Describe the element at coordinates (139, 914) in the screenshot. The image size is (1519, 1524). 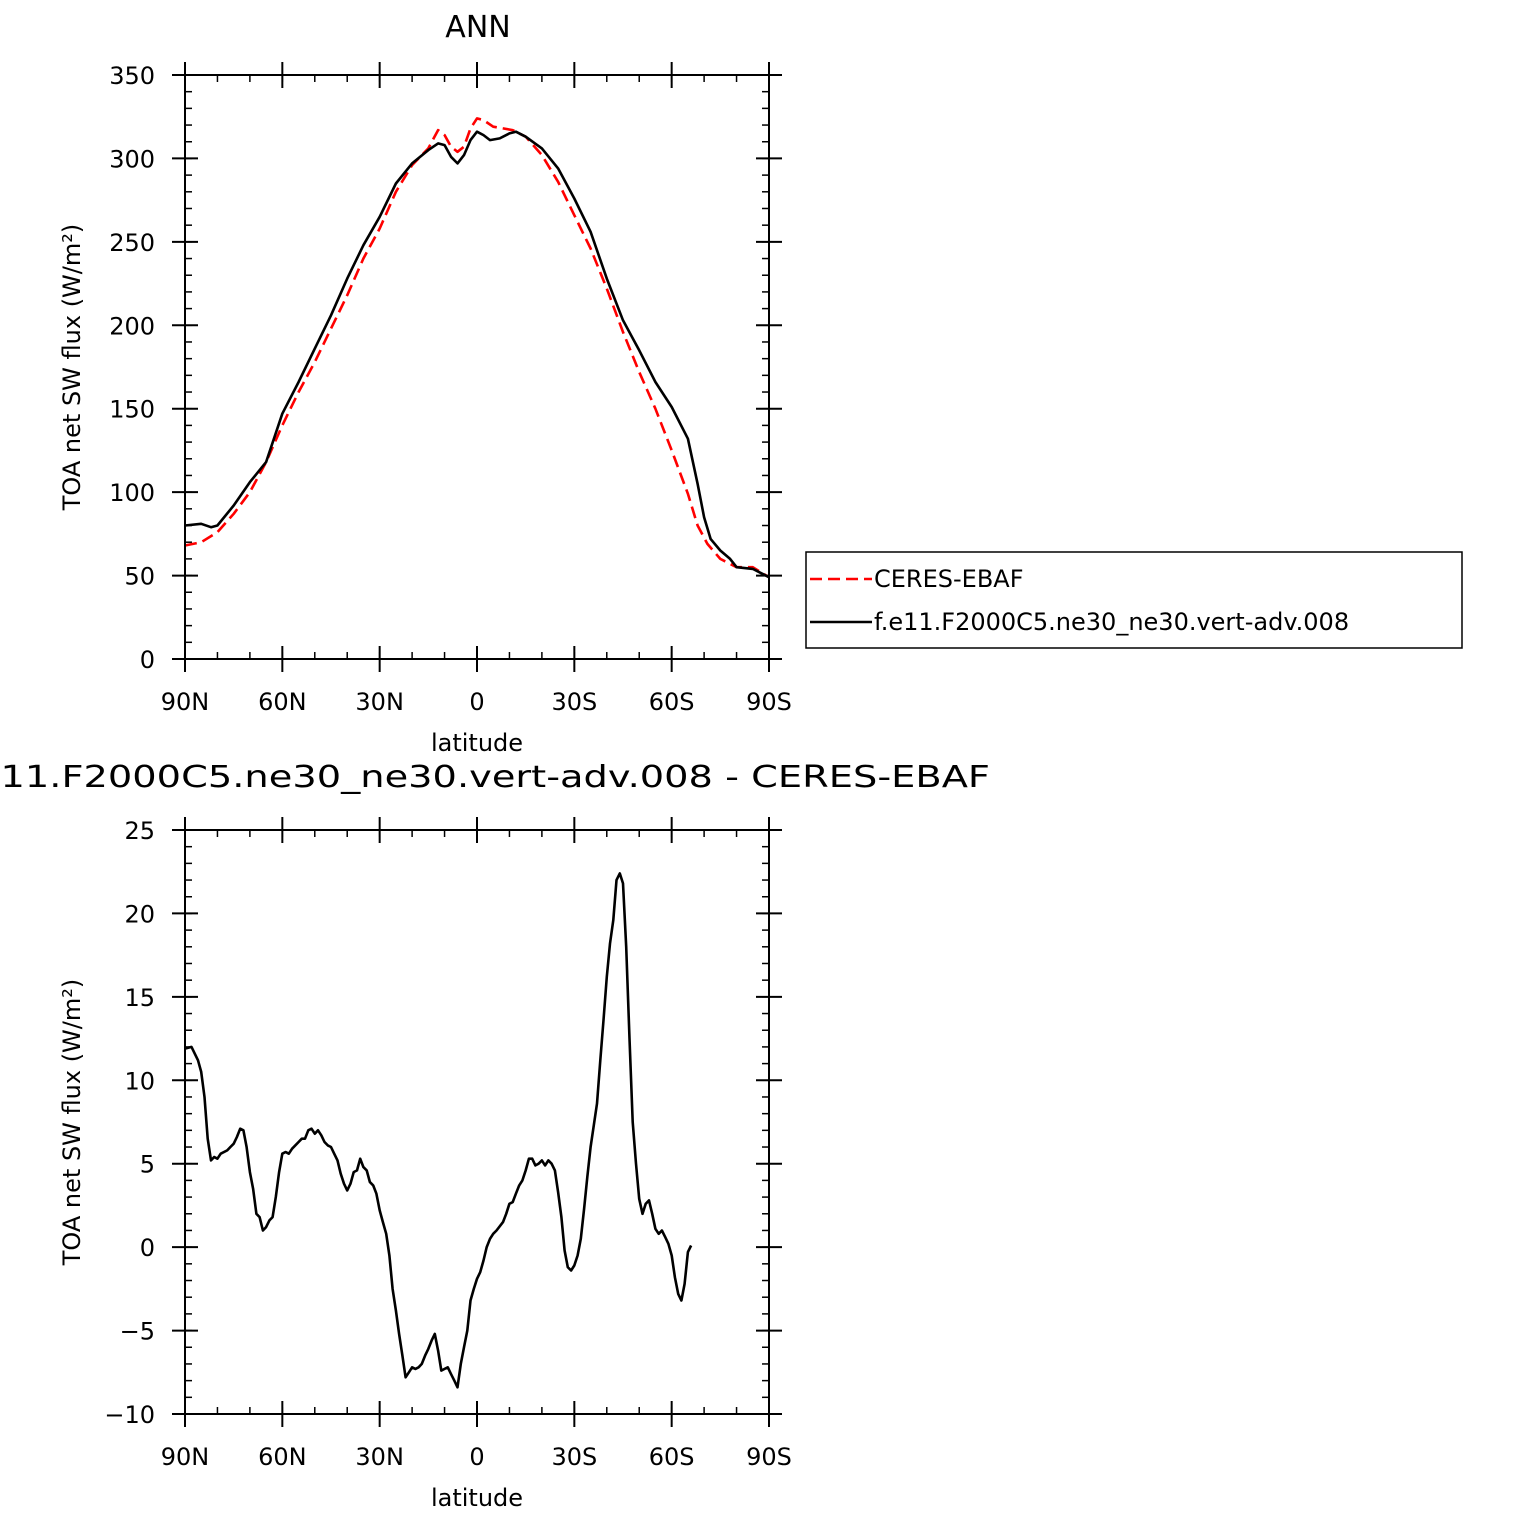
I see `y-tick-label: 20` at that location.